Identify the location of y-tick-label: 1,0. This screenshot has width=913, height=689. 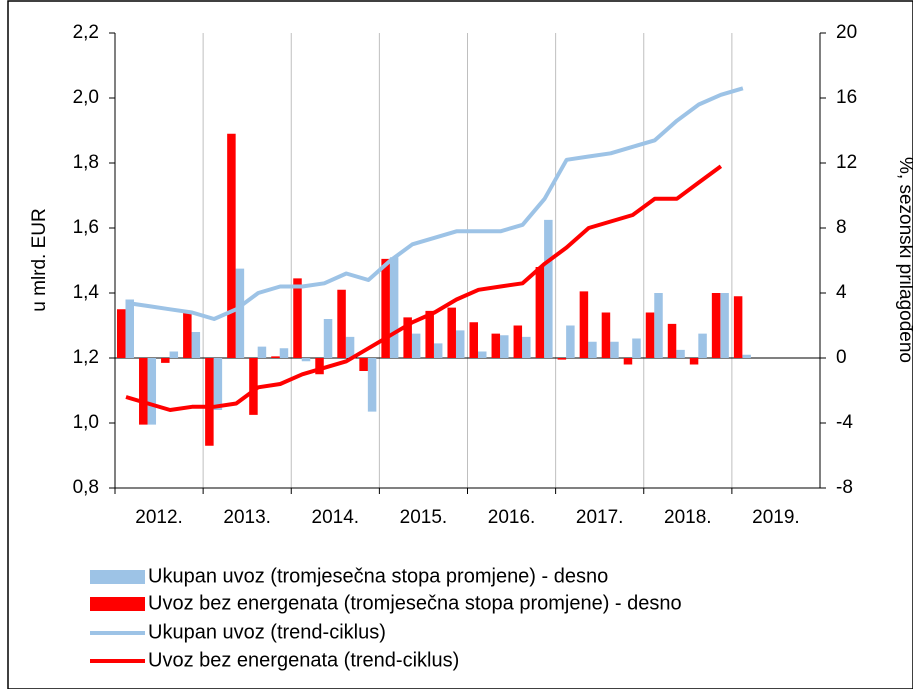
(86, 422).